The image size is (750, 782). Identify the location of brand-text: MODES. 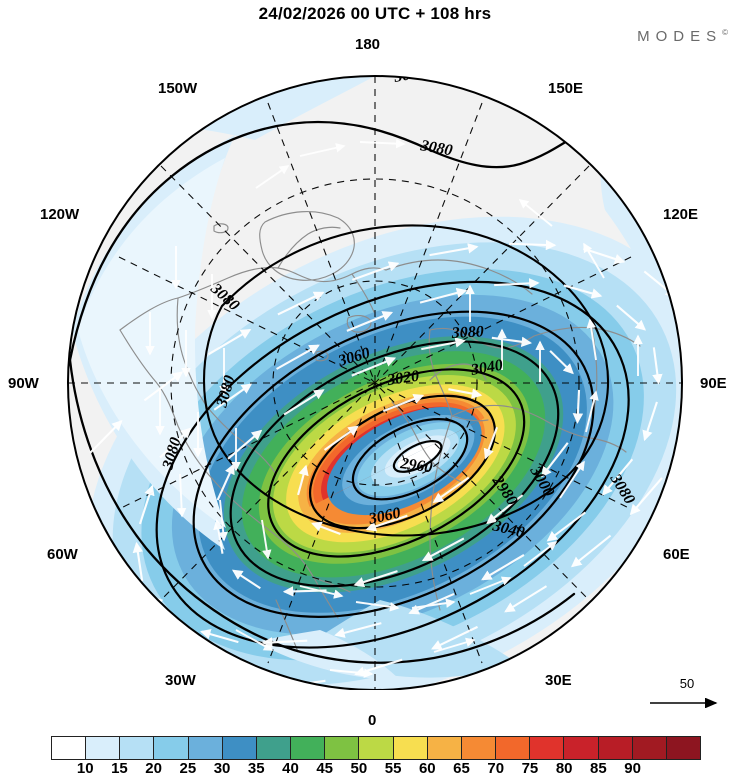
(680, 36).